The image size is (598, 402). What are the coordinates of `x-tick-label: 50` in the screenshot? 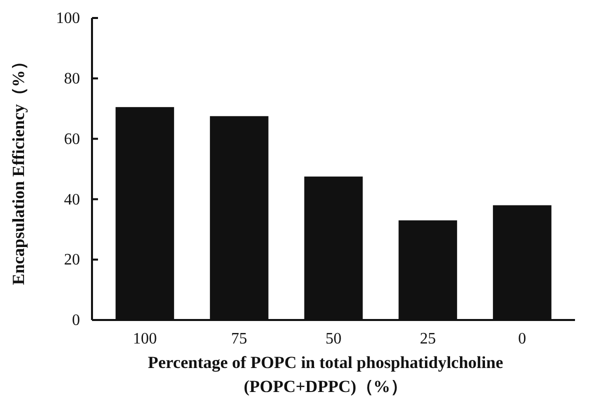 It's located at (334, 339).